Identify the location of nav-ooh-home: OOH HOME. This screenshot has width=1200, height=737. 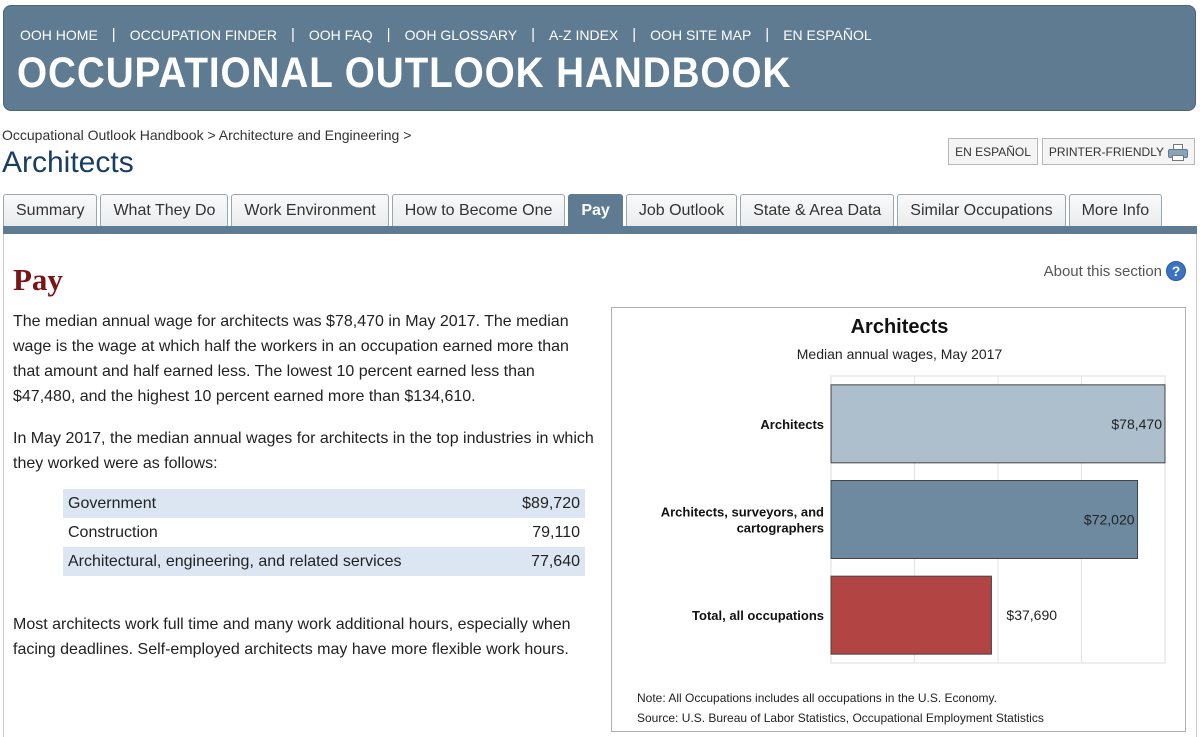
(59, 34).